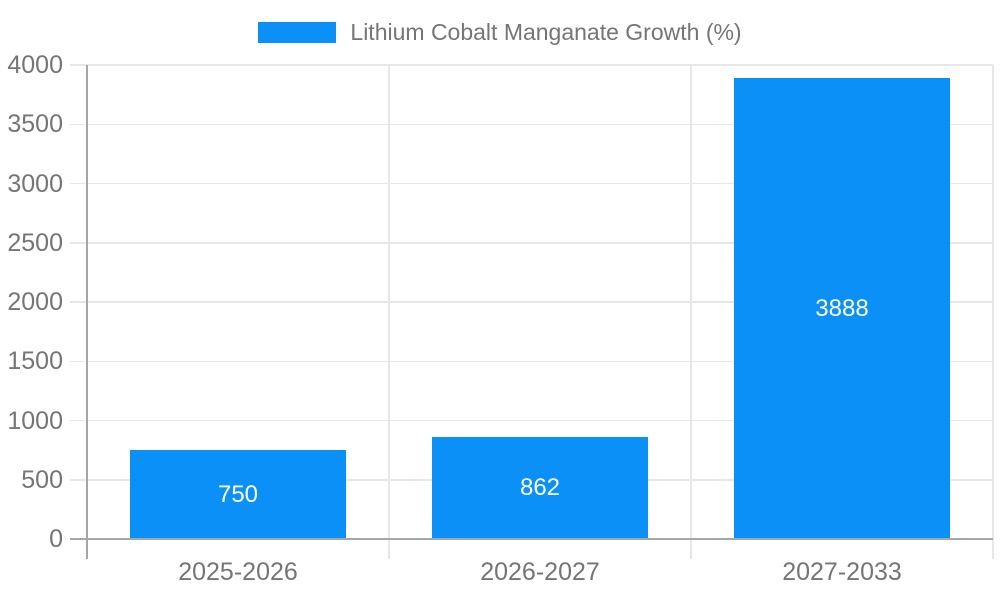 This screenshot has width=1000, height=600. I want to click on y-axis-line, so click(87, 312).